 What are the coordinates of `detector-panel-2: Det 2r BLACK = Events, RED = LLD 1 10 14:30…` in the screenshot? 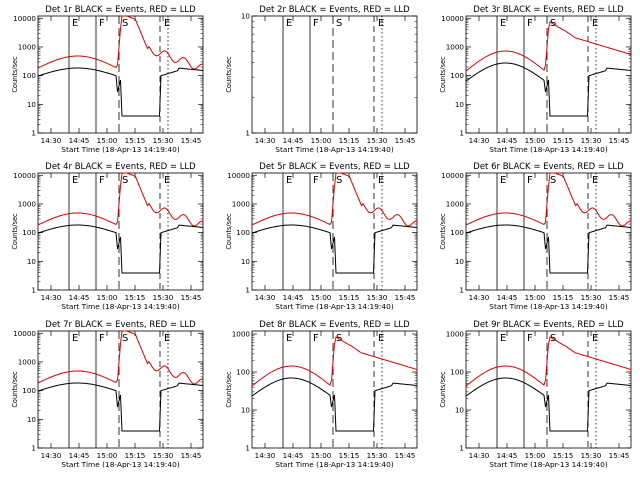 It's located at (321, 79).